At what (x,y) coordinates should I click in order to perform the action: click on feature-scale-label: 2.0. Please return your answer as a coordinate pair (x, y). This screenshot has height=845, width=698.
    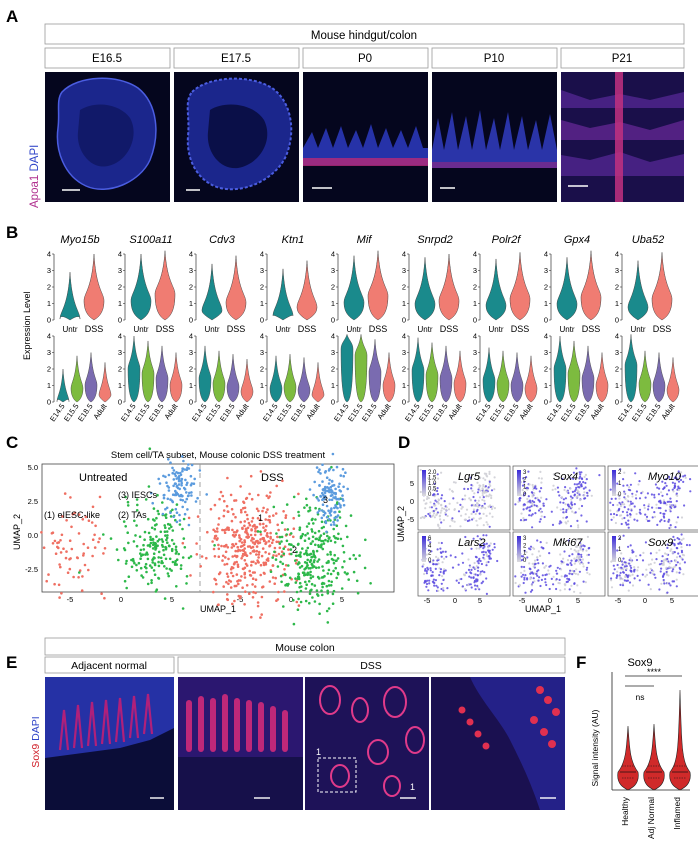
    Looking at the image, I should click on (432, 473).